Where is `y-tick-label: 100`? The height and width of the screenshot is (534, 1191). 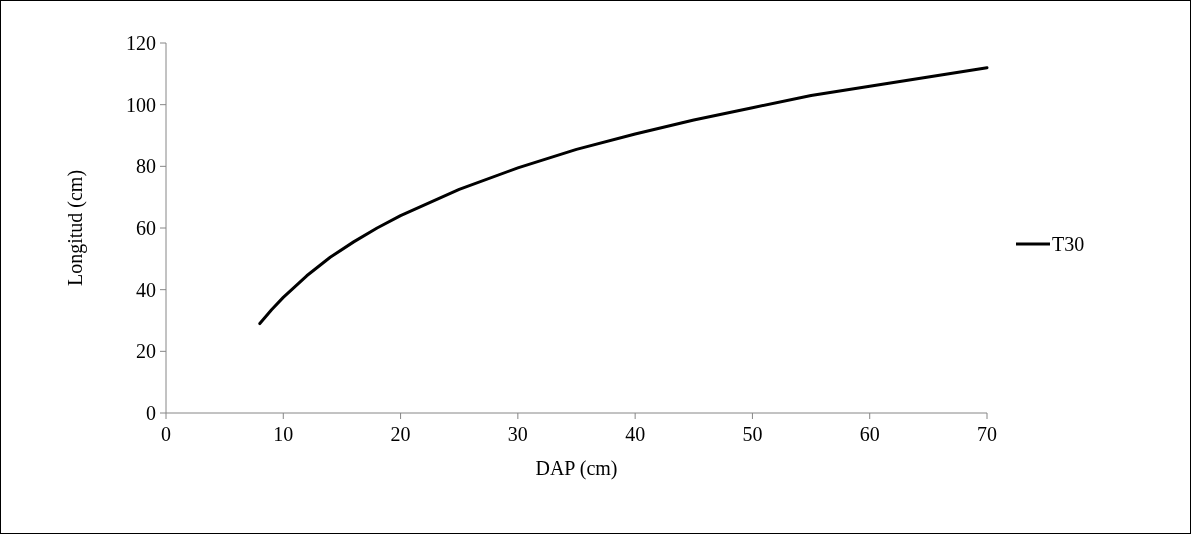 y-tick-label: 100 is located at coordinates (141, 104).